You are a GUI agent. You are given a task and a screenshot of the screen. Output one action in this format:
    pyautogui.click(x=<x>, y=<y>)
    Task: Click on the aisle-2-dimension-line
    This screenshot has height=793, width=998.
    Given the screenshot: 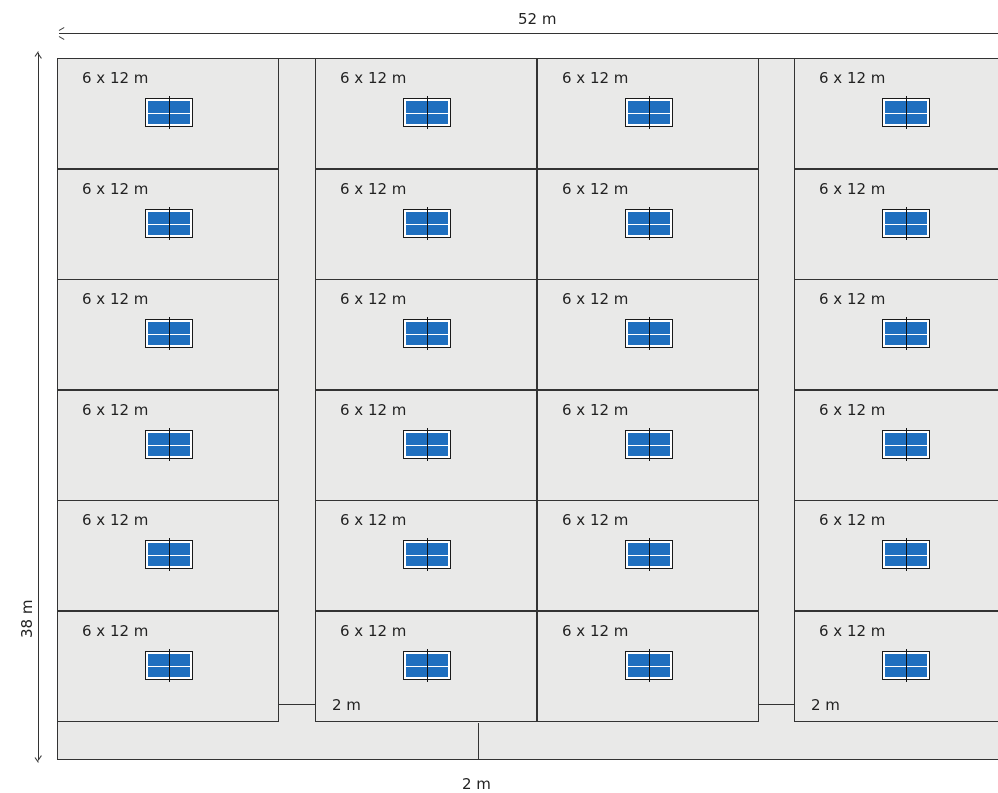 What is the action you would take?
    pyautogui.click(x=776, y=704)
    